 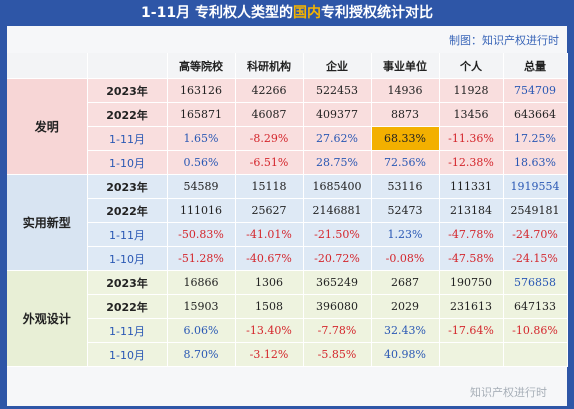 What do you see at coordinates (201, 354) in the screenshot?
I see `table-cell: 8.70%` at bounding box center [201, 354].